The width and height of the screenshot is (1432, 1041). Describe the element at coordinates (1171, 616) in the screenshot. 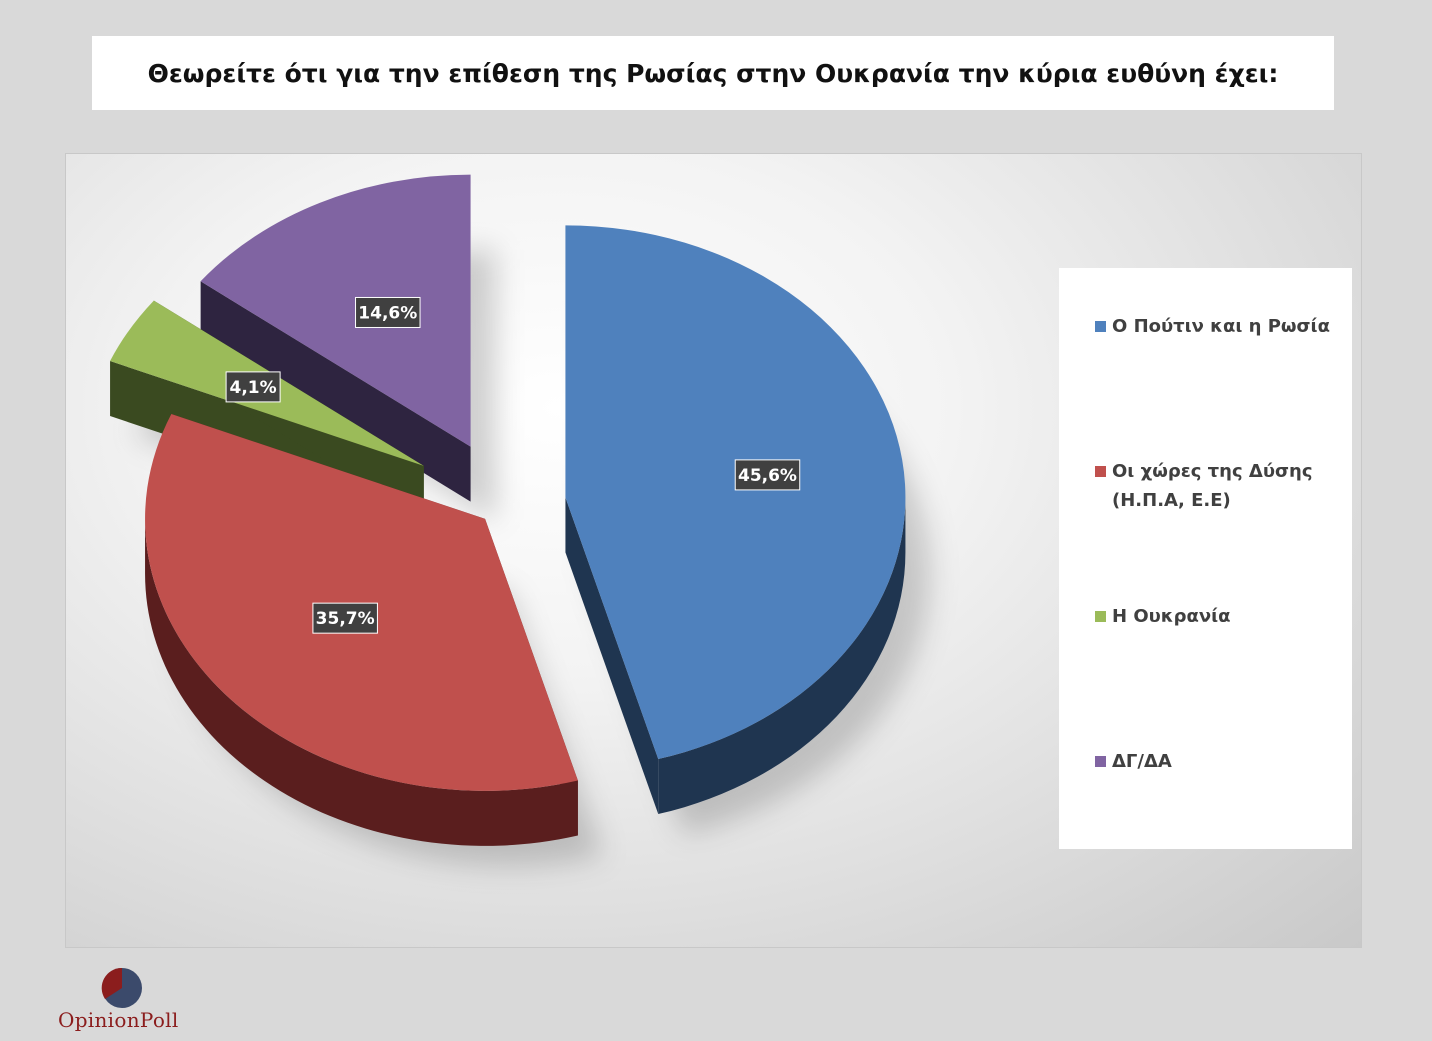

I see `legend-label: Η Ουκρανία` at that location.